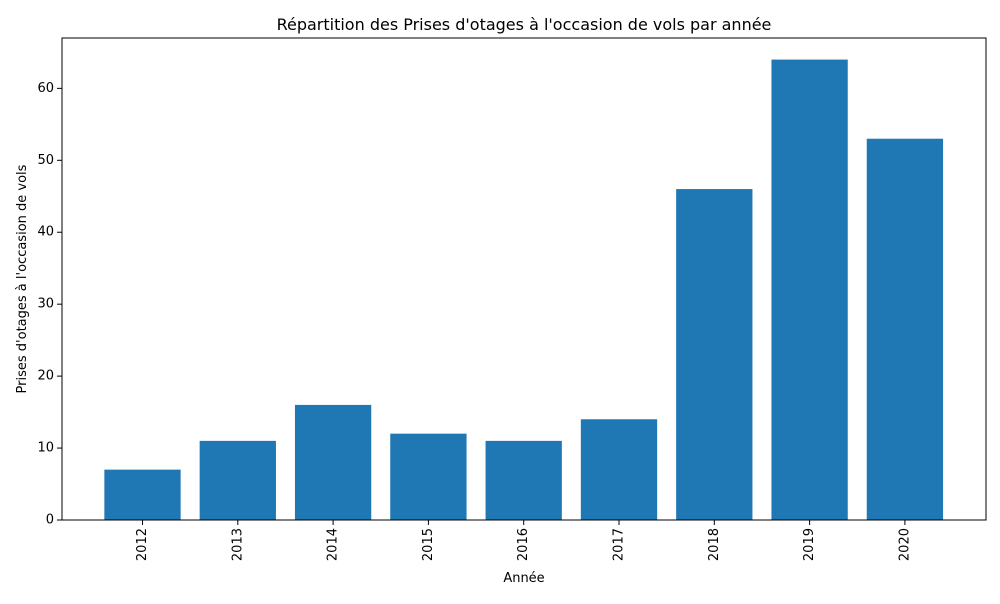 Image resolution: width=1000 pixels, height=604 pixels. Describe the element at coordinates (523, 480) in the screenshot. I see `bar-2016` at that location.